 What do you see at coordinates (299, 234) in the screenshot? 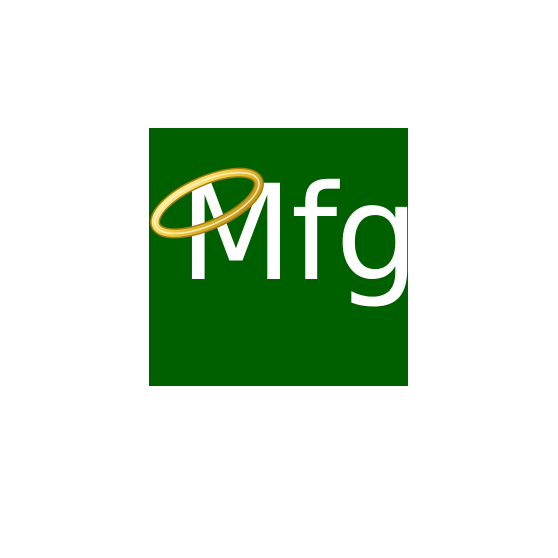
I see `logo-text: Mfg` at bounding box center [299, 234].